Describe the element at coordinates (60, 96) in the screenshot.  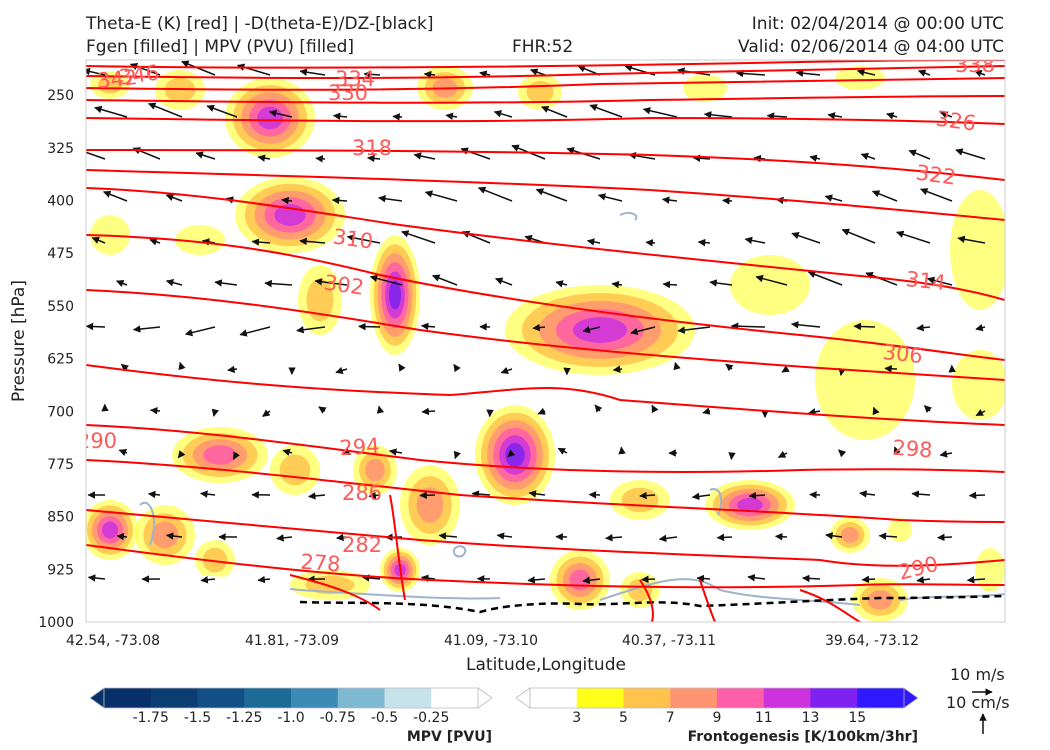
I see `y-tick-label: 250` at that location.